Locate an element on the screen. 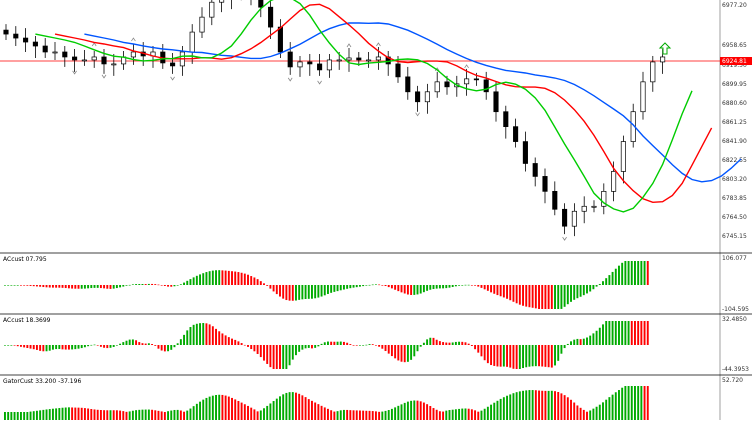  up-arrow-icon is located at coordinates (665, 48).